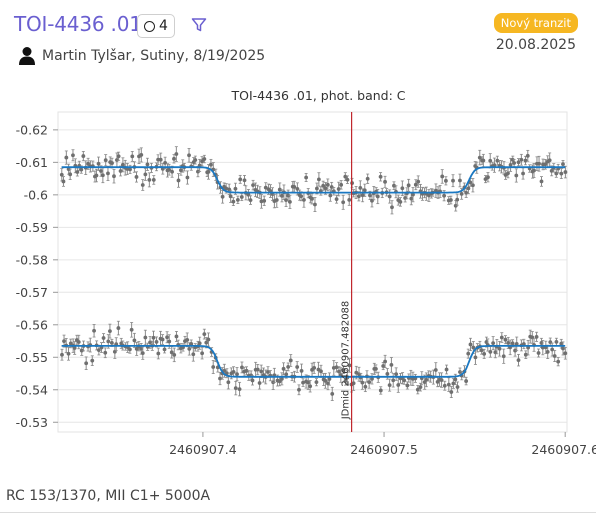 This screenshot has height=515, width=596. What do you see at coordinates (346, 361) in the screenshot?
I see `mid-transit-label: JDmid 2460907.482088` at bounding box center [346, 361].